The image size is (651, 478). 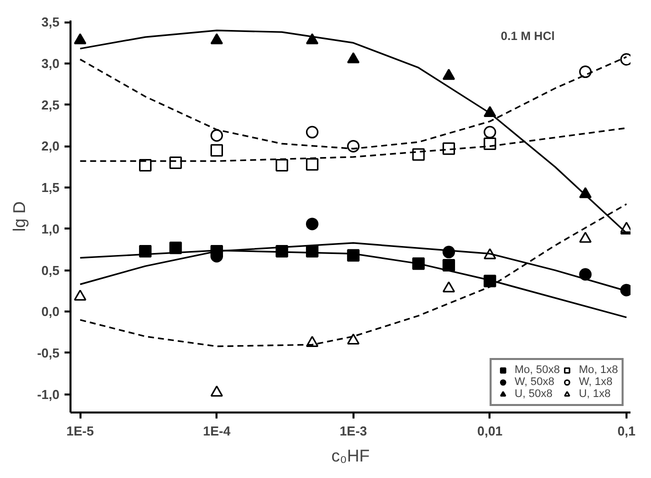 What do you see at coordinates (20, 216) in the screenshot?
I see `y-axis-title: lg D` at bounding box center [20, 216].